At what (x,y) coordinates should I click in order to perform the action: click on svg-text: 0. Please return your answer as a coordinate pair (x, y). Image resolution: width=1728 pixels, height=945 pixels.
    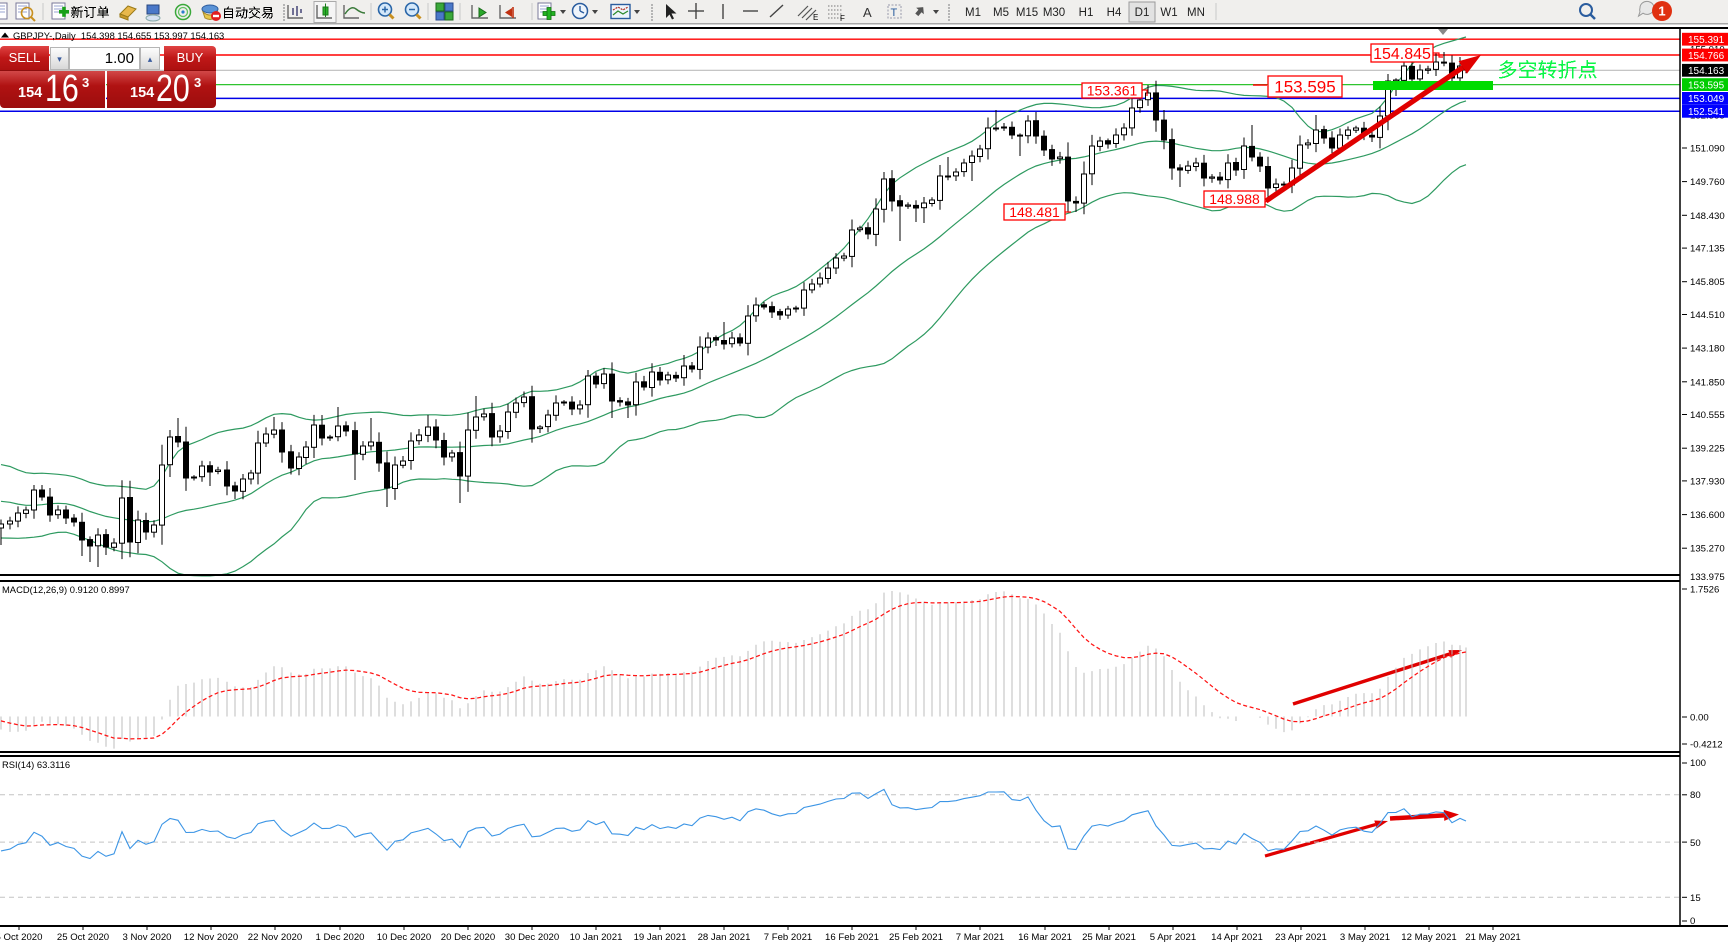
    Looking at the image, I should click on (1692, 921).